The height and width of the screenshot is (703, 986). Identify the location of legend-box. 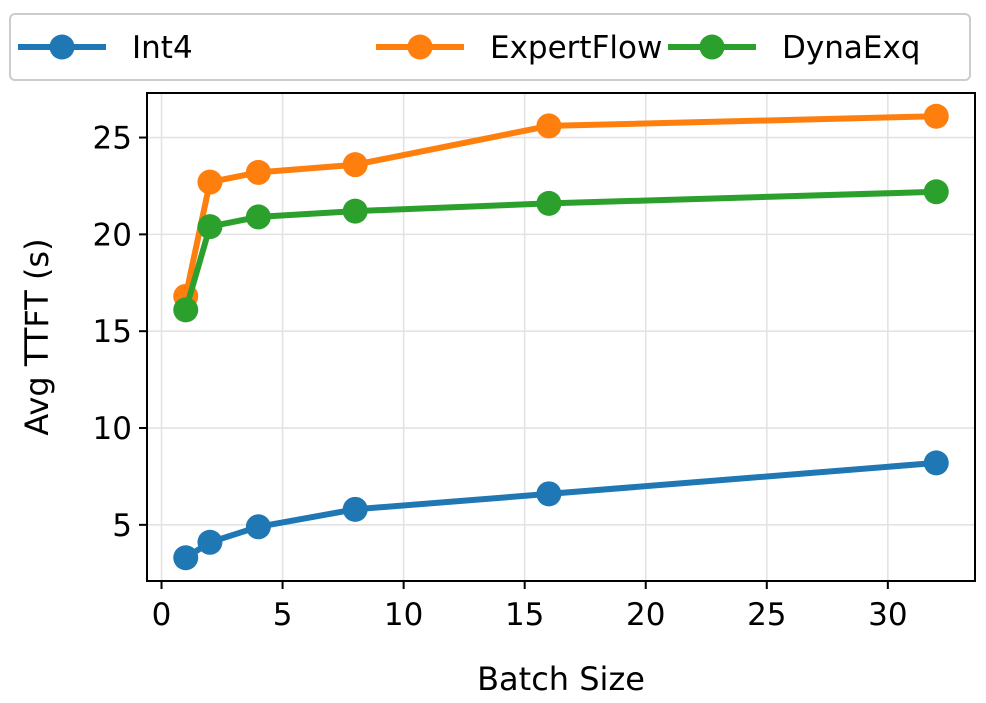
(490, 47).